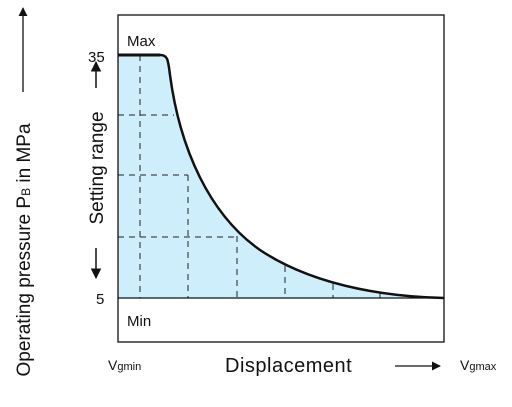 The width and height of the screenshot is (512, 407). I want to click on min-label: Min, so click(139, 321).